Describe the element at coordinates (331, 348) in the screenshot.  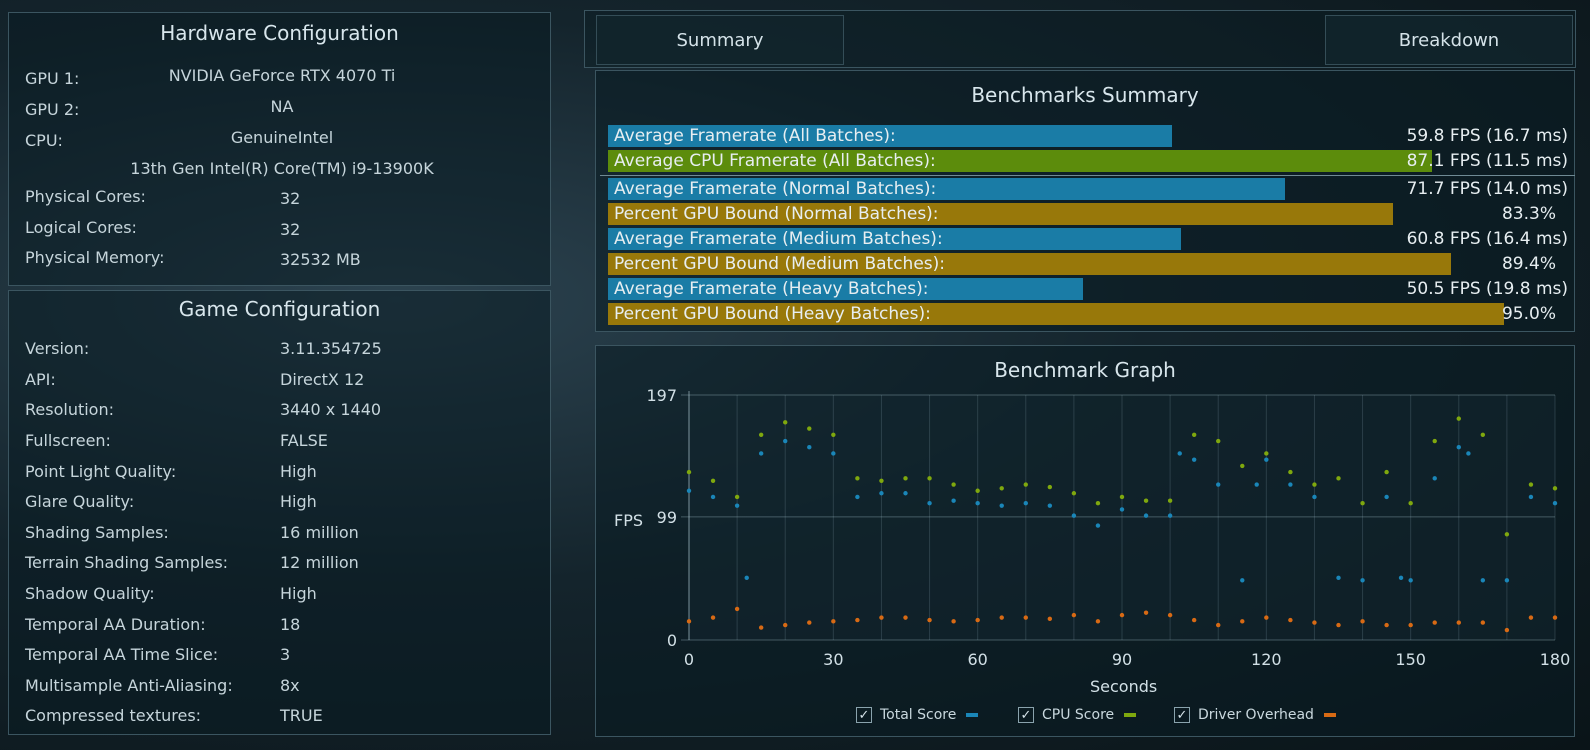
I see `game-row-value: 3.11.354725` at that location.